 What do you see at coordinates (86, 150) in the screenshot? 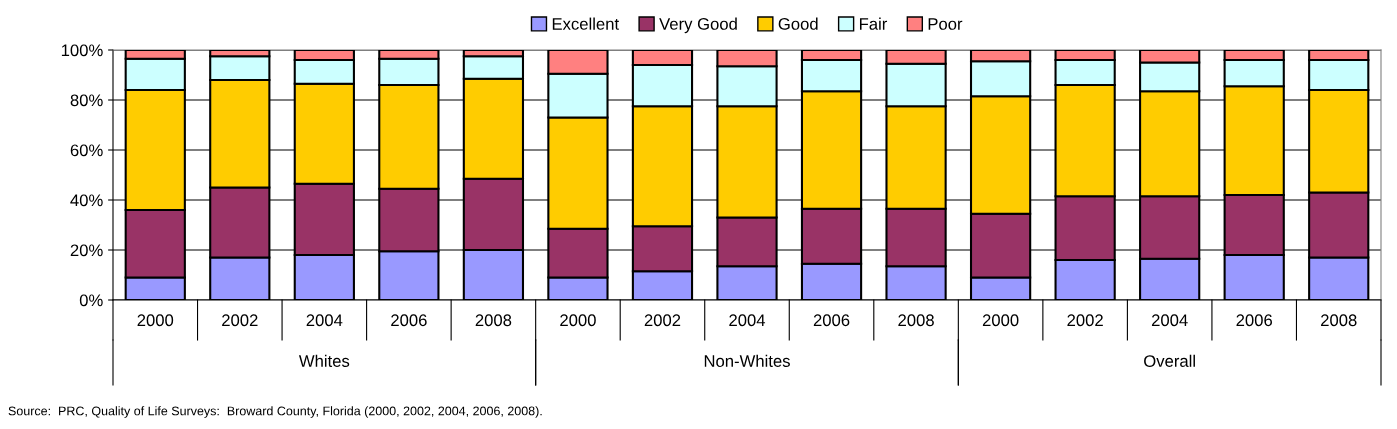
I see `y-tick-label: 60%` at bounding box center [86, 150].